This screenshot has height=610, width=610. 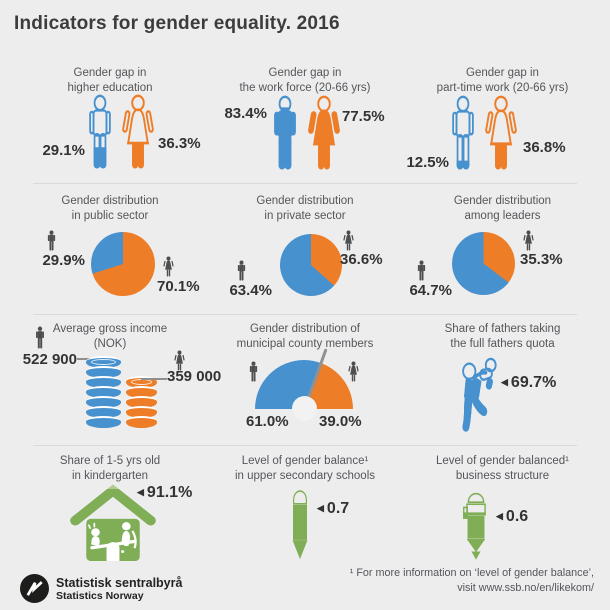 I want to click on logo-text: Statistisk sentralbyrå Statistics Norway, so click(x=119, y=589).